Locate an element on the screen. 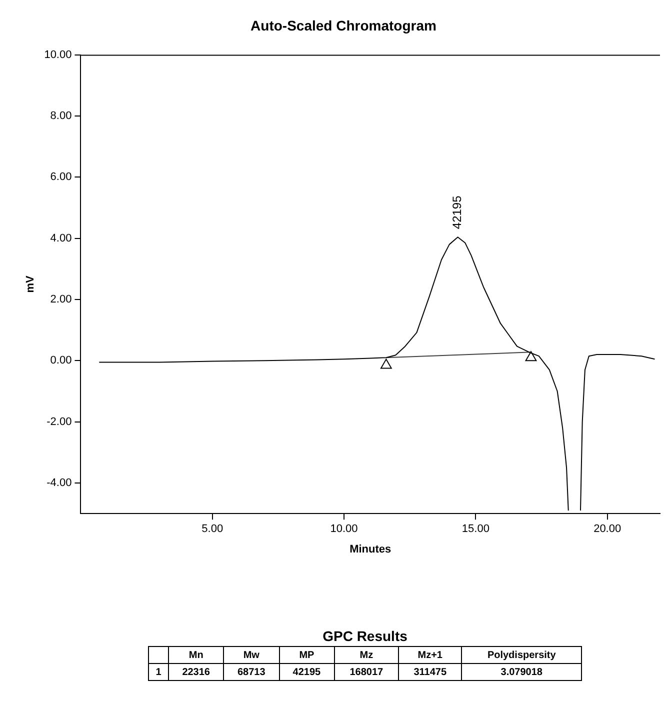 This screenshot has height=715, width=667. y-tick-label: 2.00 is located at coordinates (61, 300).